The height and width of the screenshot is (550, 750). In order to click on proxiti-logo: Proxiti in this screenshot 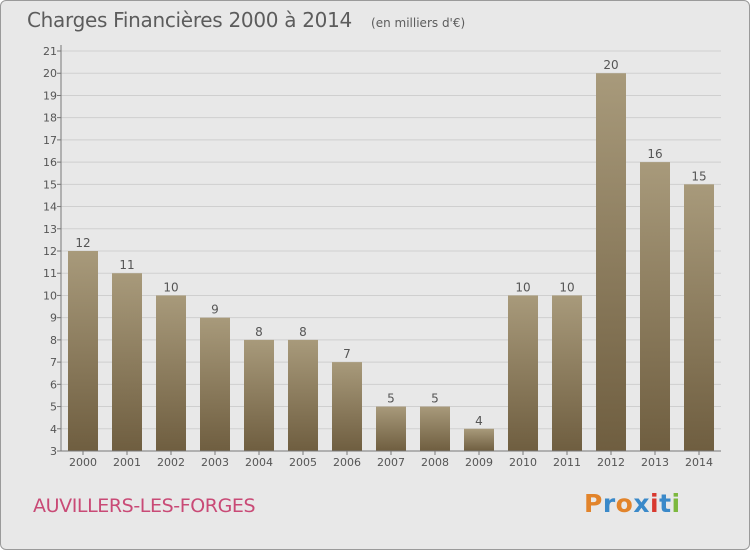, I will do `click(632, 503)`.